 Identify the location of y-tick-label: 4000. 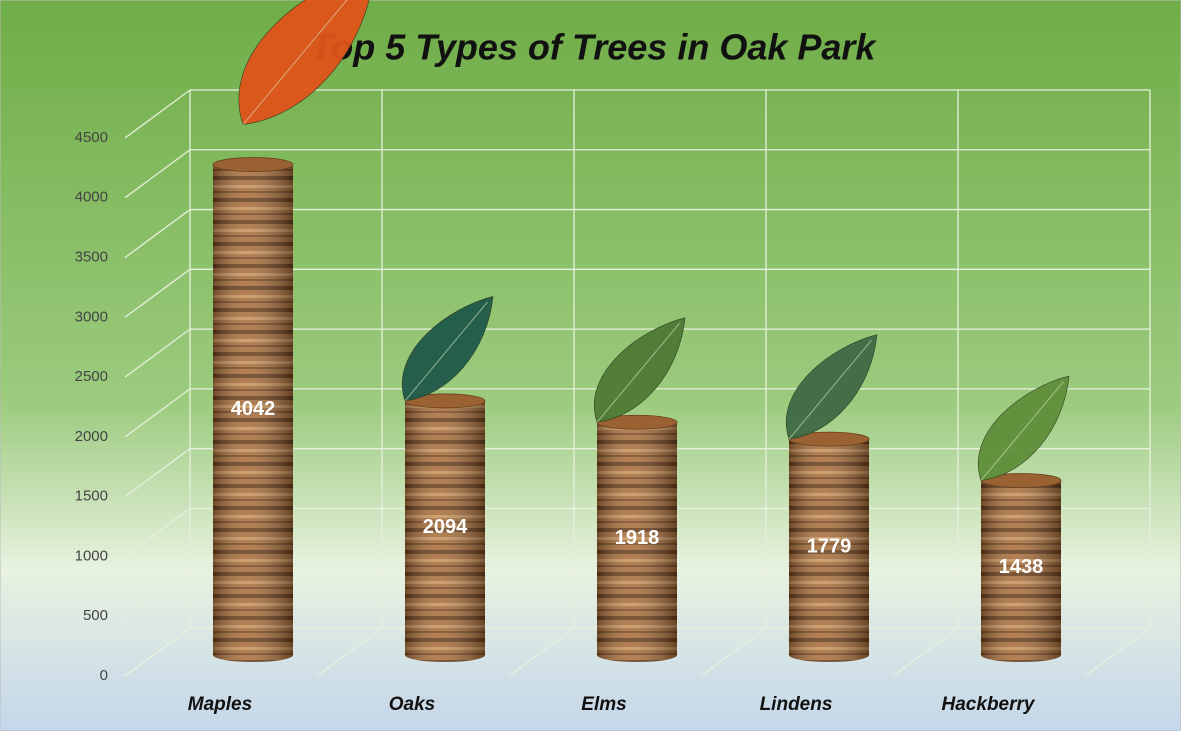
(91, 197).